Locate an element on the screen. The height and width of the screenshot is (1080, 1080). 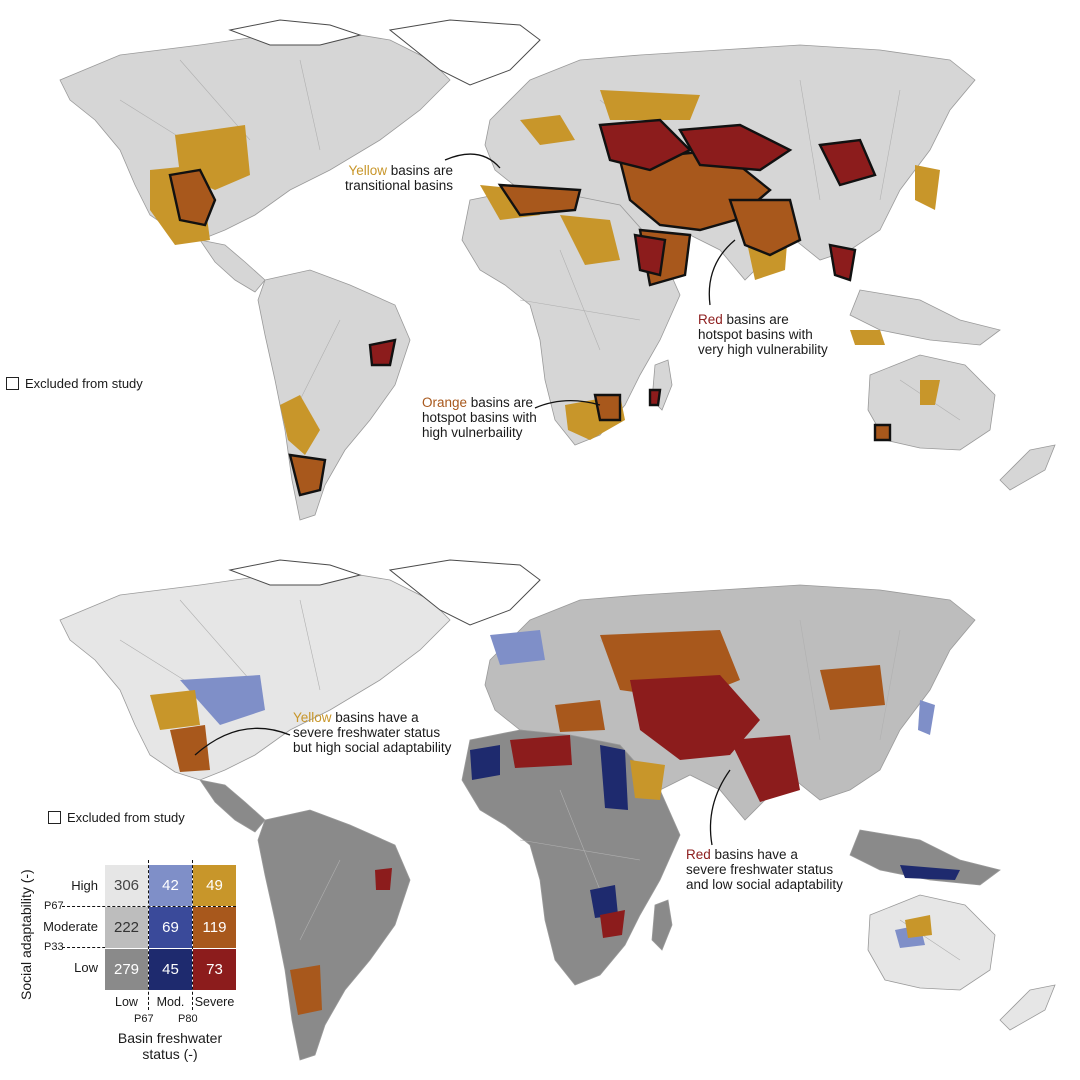
col-label-mod: Mod. is located at coordinates (170, 1002).